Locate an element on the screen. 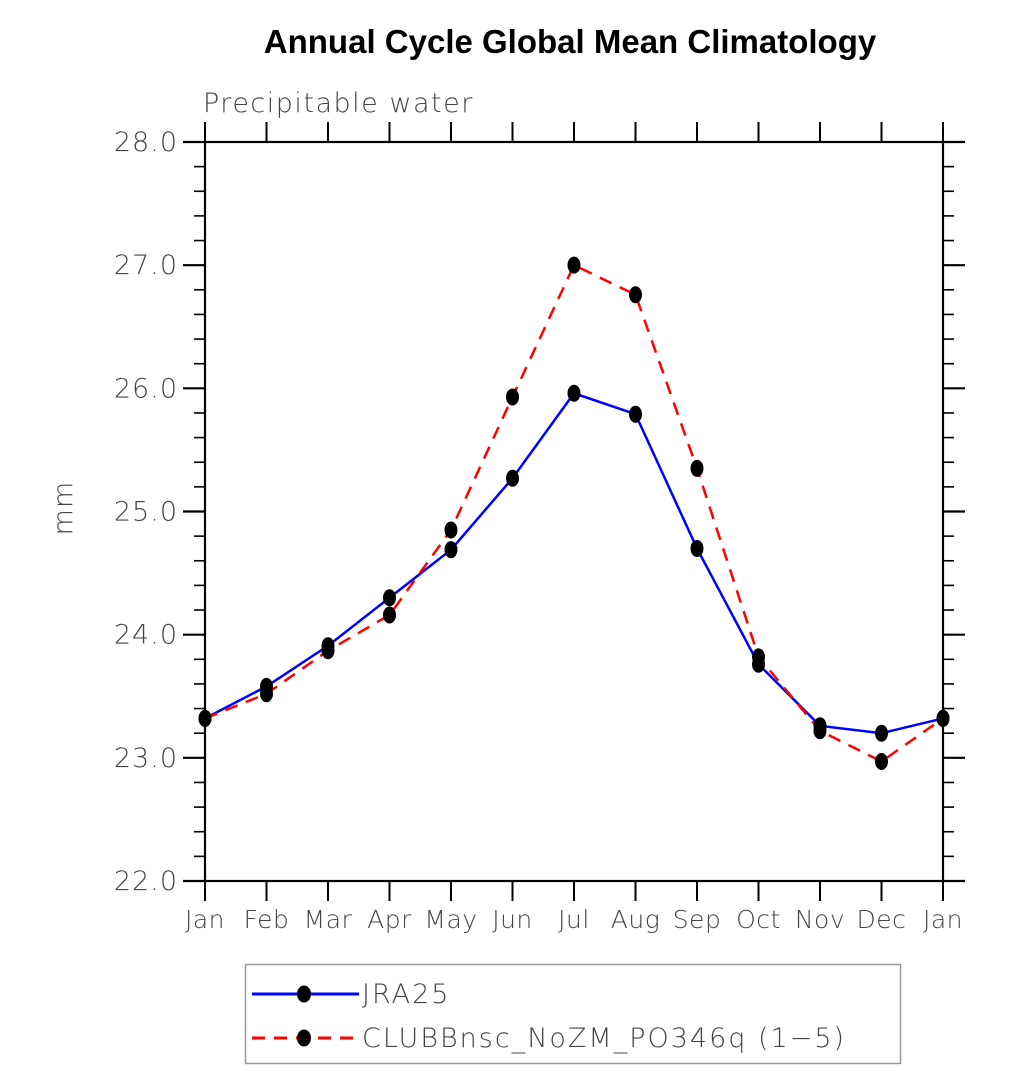 The image size is (1030, 1071). legend-label: JRA25 is located at coordinates (406, 994).